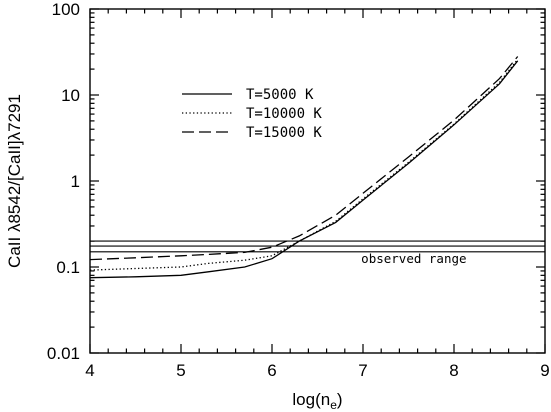  Describe the element at coordinates (66, 9) in the screenshot. I see `y-tick-label: 100` at that location.